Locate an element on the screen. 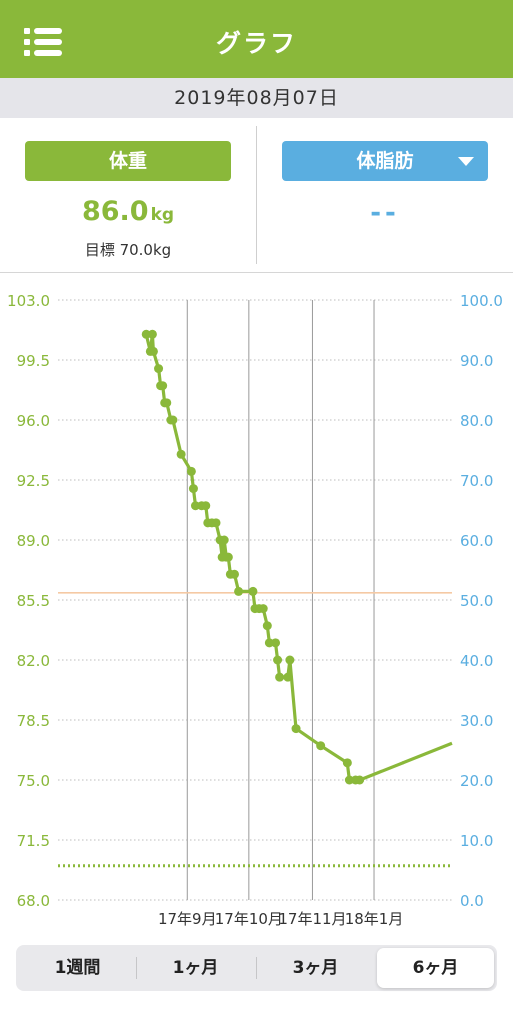 The height and width of the screenshot is (1024, 513). right-axis-tick: 10.0 is located at coordinates (476, 841).